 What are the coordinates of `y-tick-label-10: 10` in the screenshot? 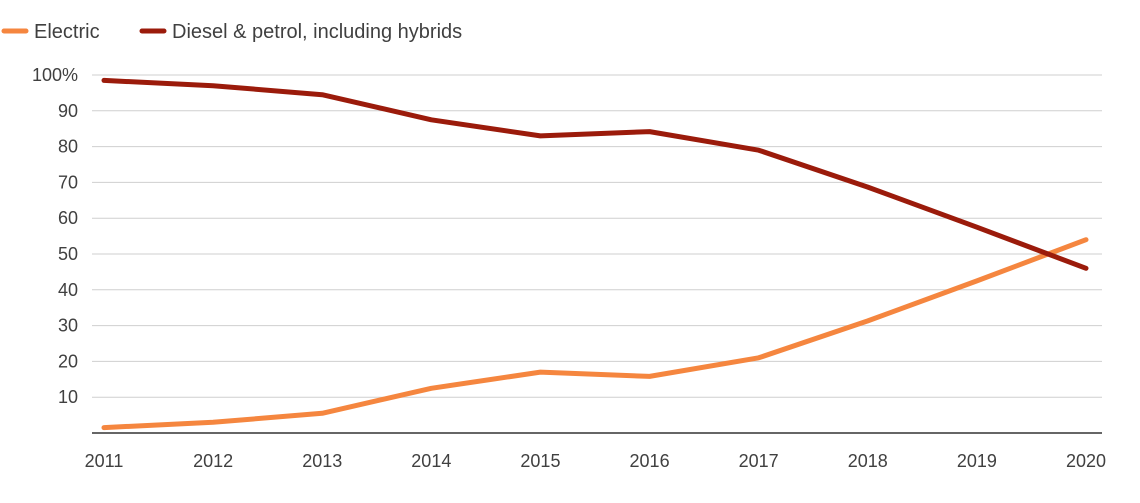 It's located at (68, 397).